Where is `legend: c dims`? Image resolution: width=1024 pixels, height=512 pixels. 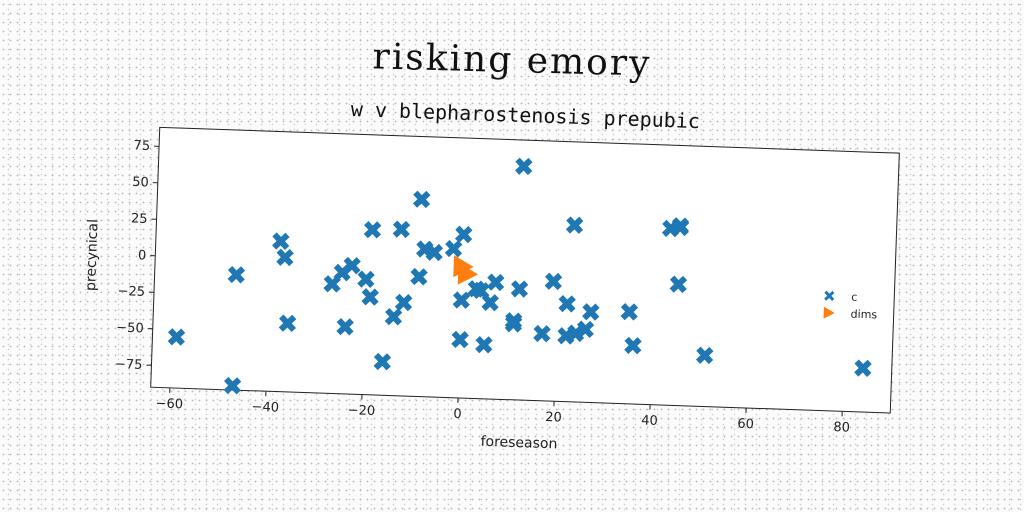 legend: c dims is located at coordinates (850, 306).